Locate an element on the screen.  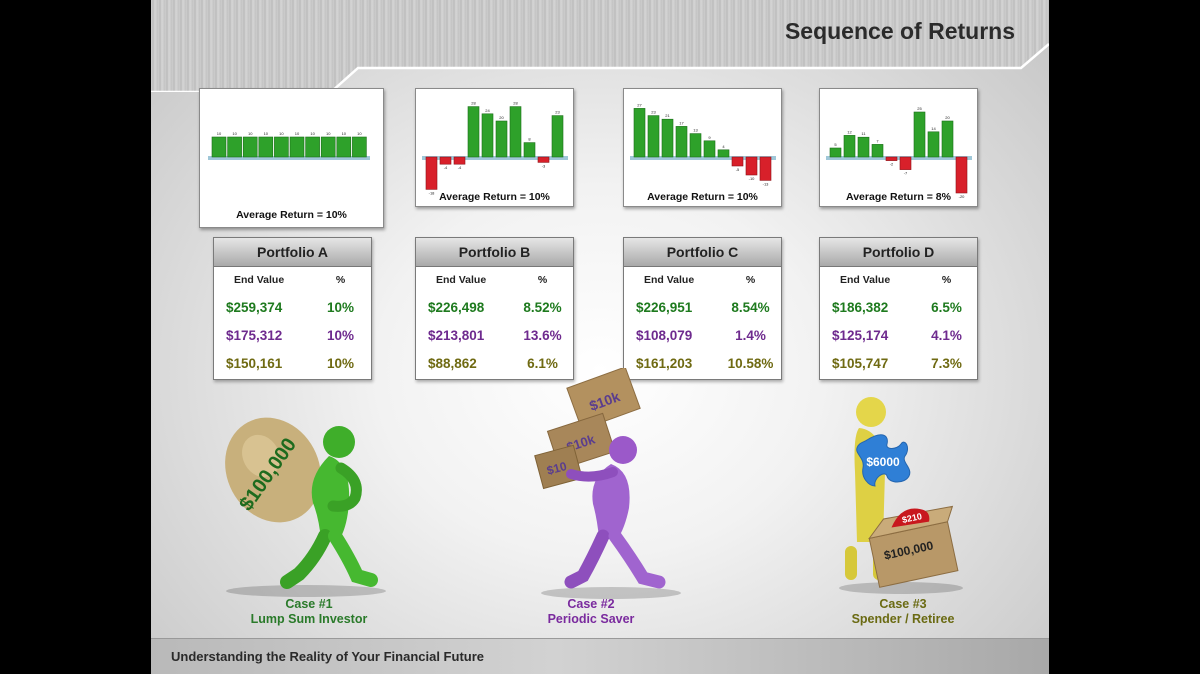
bar-value-label: 17 is located at coordinates (681, 122).